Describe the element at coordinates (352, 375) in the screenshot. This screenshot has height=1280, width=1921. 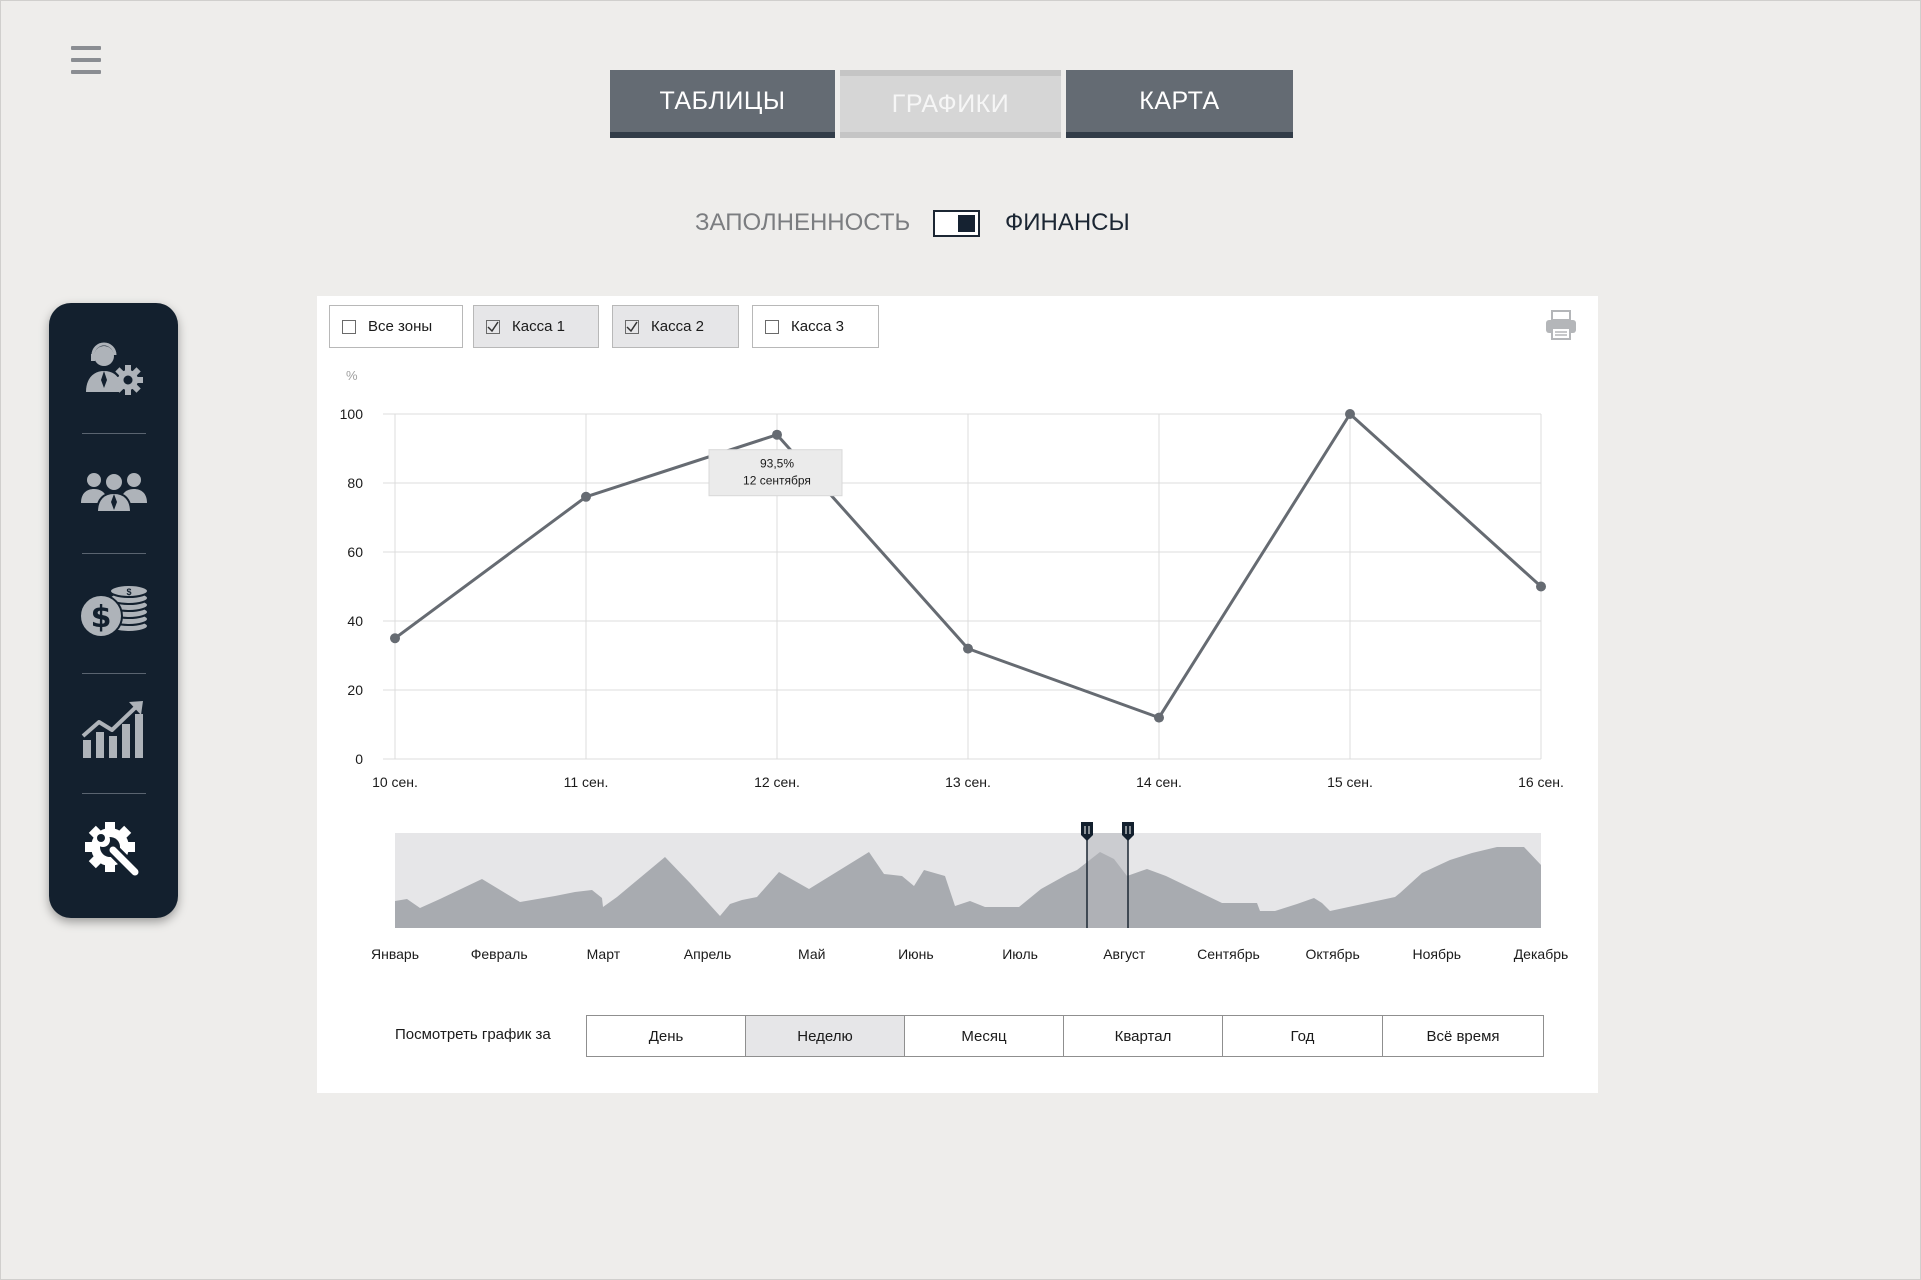
I see `y-axis-unit: %` at that location.